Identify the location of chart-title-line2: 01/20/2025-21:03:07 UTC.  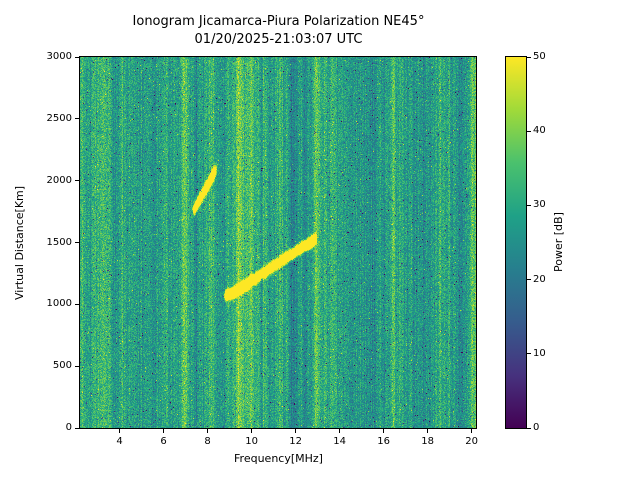
(278, 39).